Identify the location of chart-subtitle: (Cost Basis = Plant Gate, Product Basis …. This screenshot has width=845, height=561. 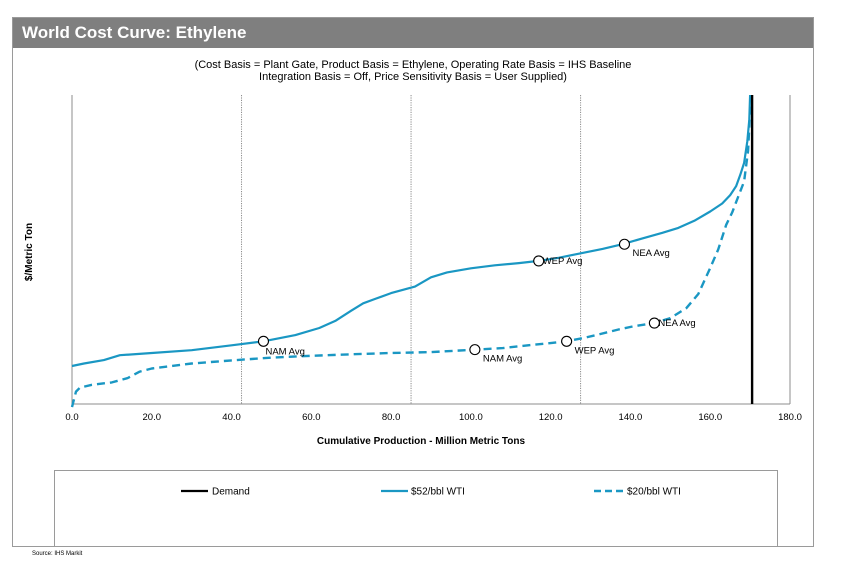
(413, 71).